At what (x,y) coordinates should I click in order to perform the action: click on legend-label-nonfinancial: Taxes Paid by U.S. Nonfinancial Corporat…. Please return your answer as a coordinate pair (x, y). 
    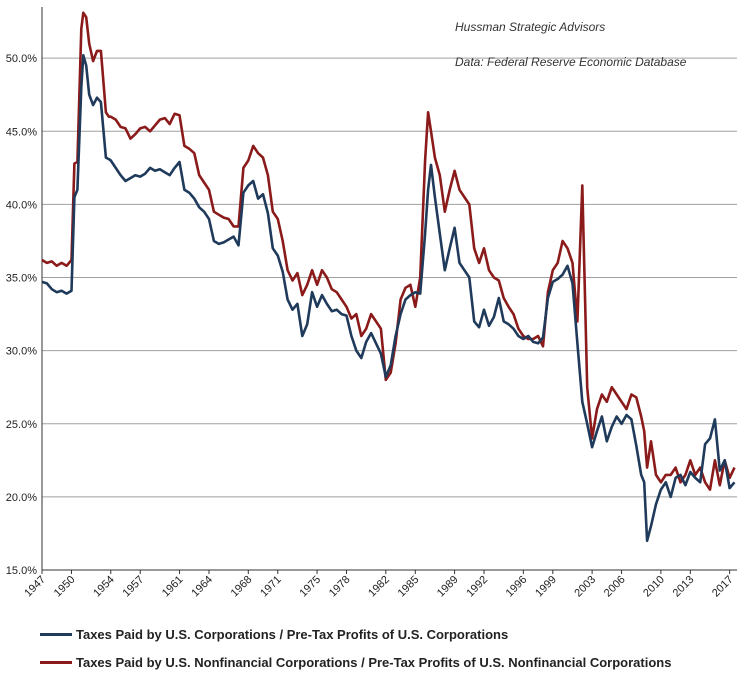
    Looking at the image, I should click on (374, 662).